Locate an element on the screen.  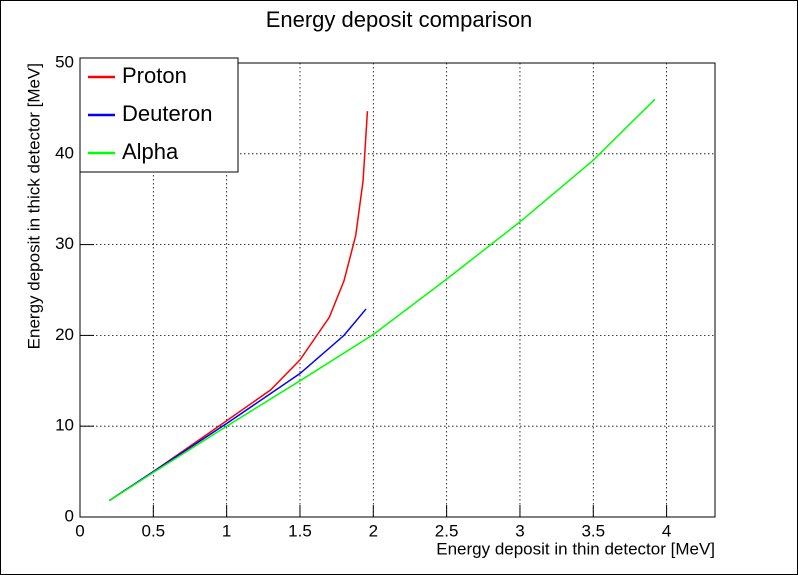
y-tick-label: 20 is located at coordinates (64, 334).